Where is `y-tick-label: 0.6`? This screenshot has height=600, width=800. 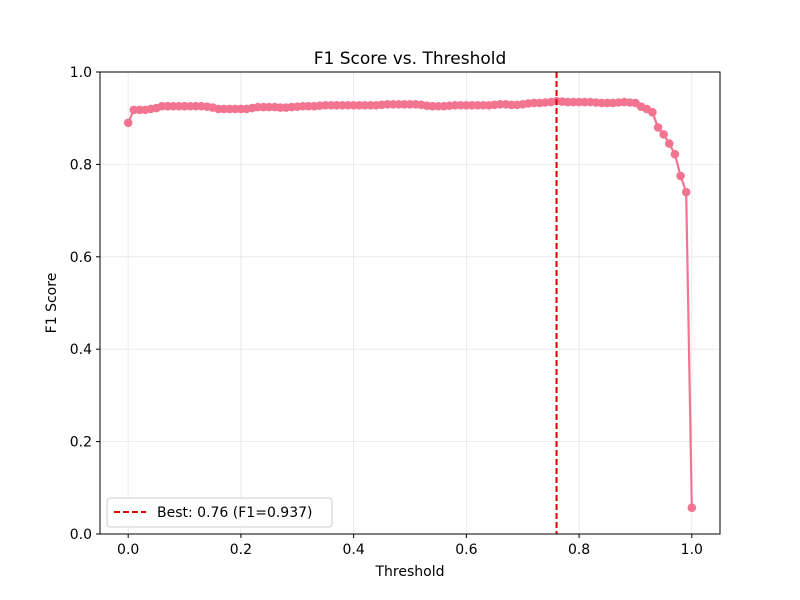 y-tick-label: 0.6 is located at coordinates (81, 258).